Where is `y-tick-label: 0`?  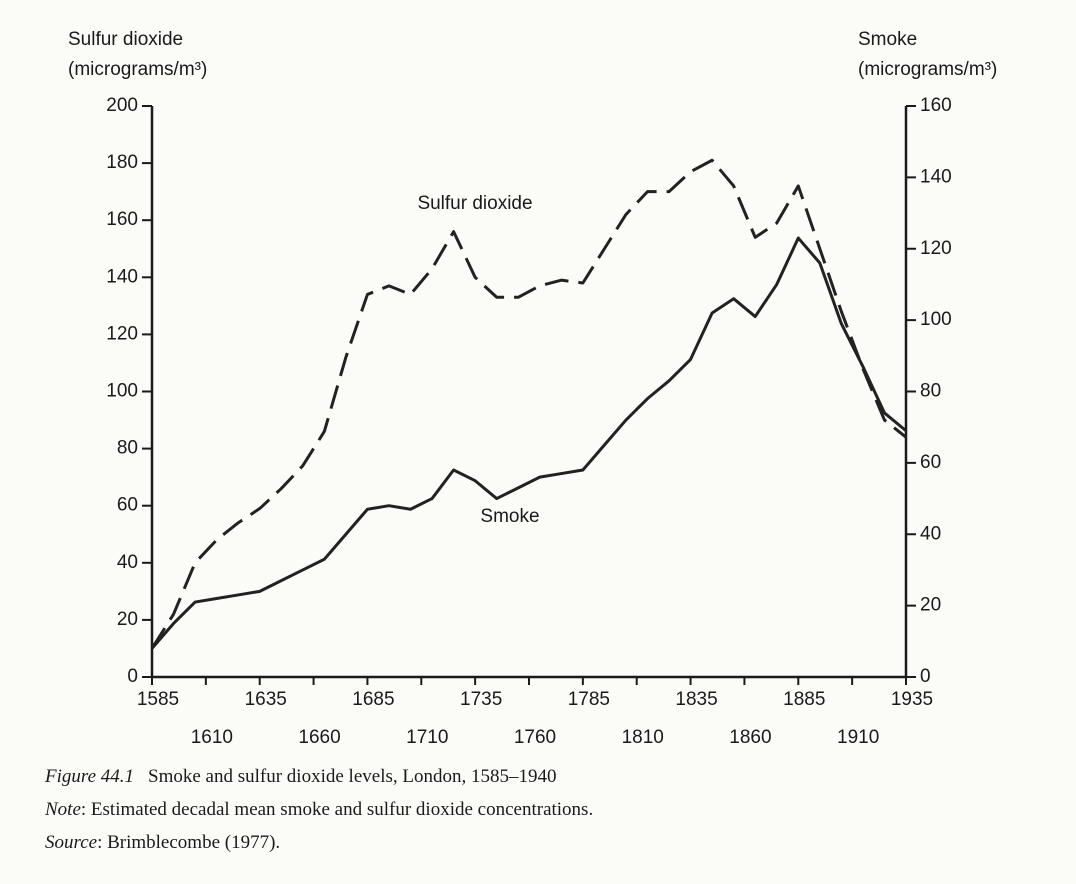
y-tick-label: 0 is located at coordinates (132, 676).